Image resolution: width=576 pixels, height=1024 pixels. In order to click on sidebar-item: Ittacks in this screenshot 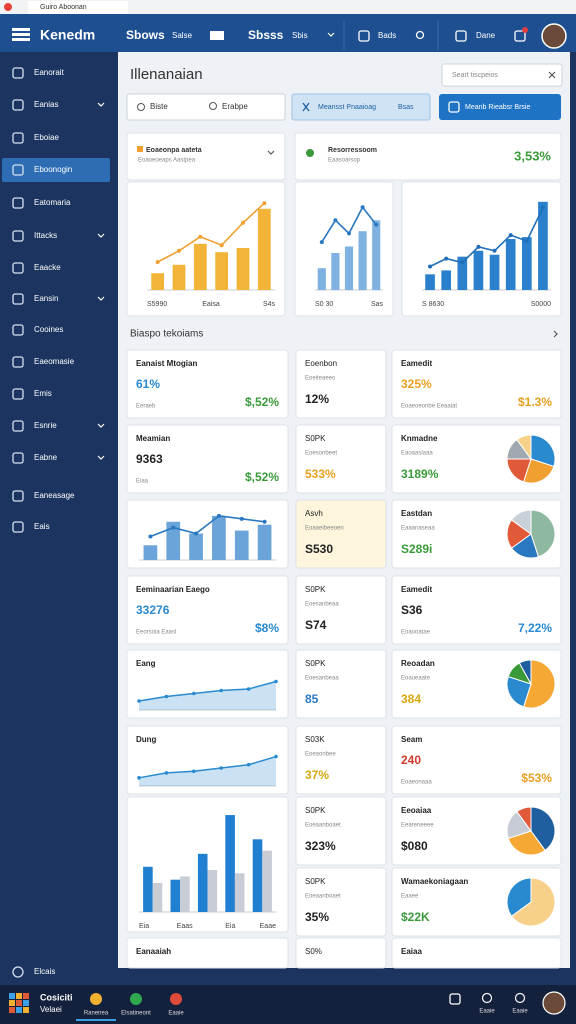, I will do `click(45, 235)`.